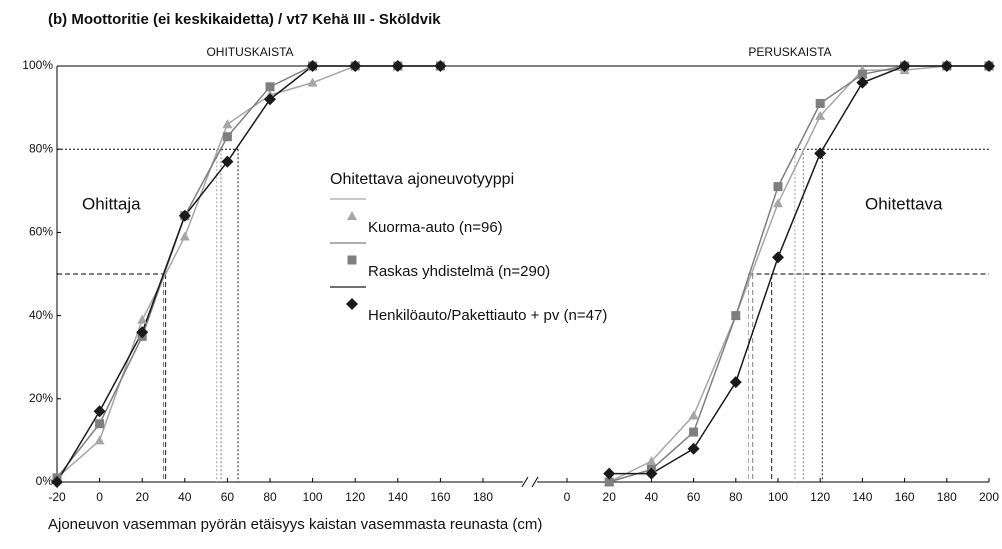 This screenshot has height=549, width=1002. Describe the element at coordinates (904, 203) in the screenshot. I see `annotation: Ohitettava` at that location.